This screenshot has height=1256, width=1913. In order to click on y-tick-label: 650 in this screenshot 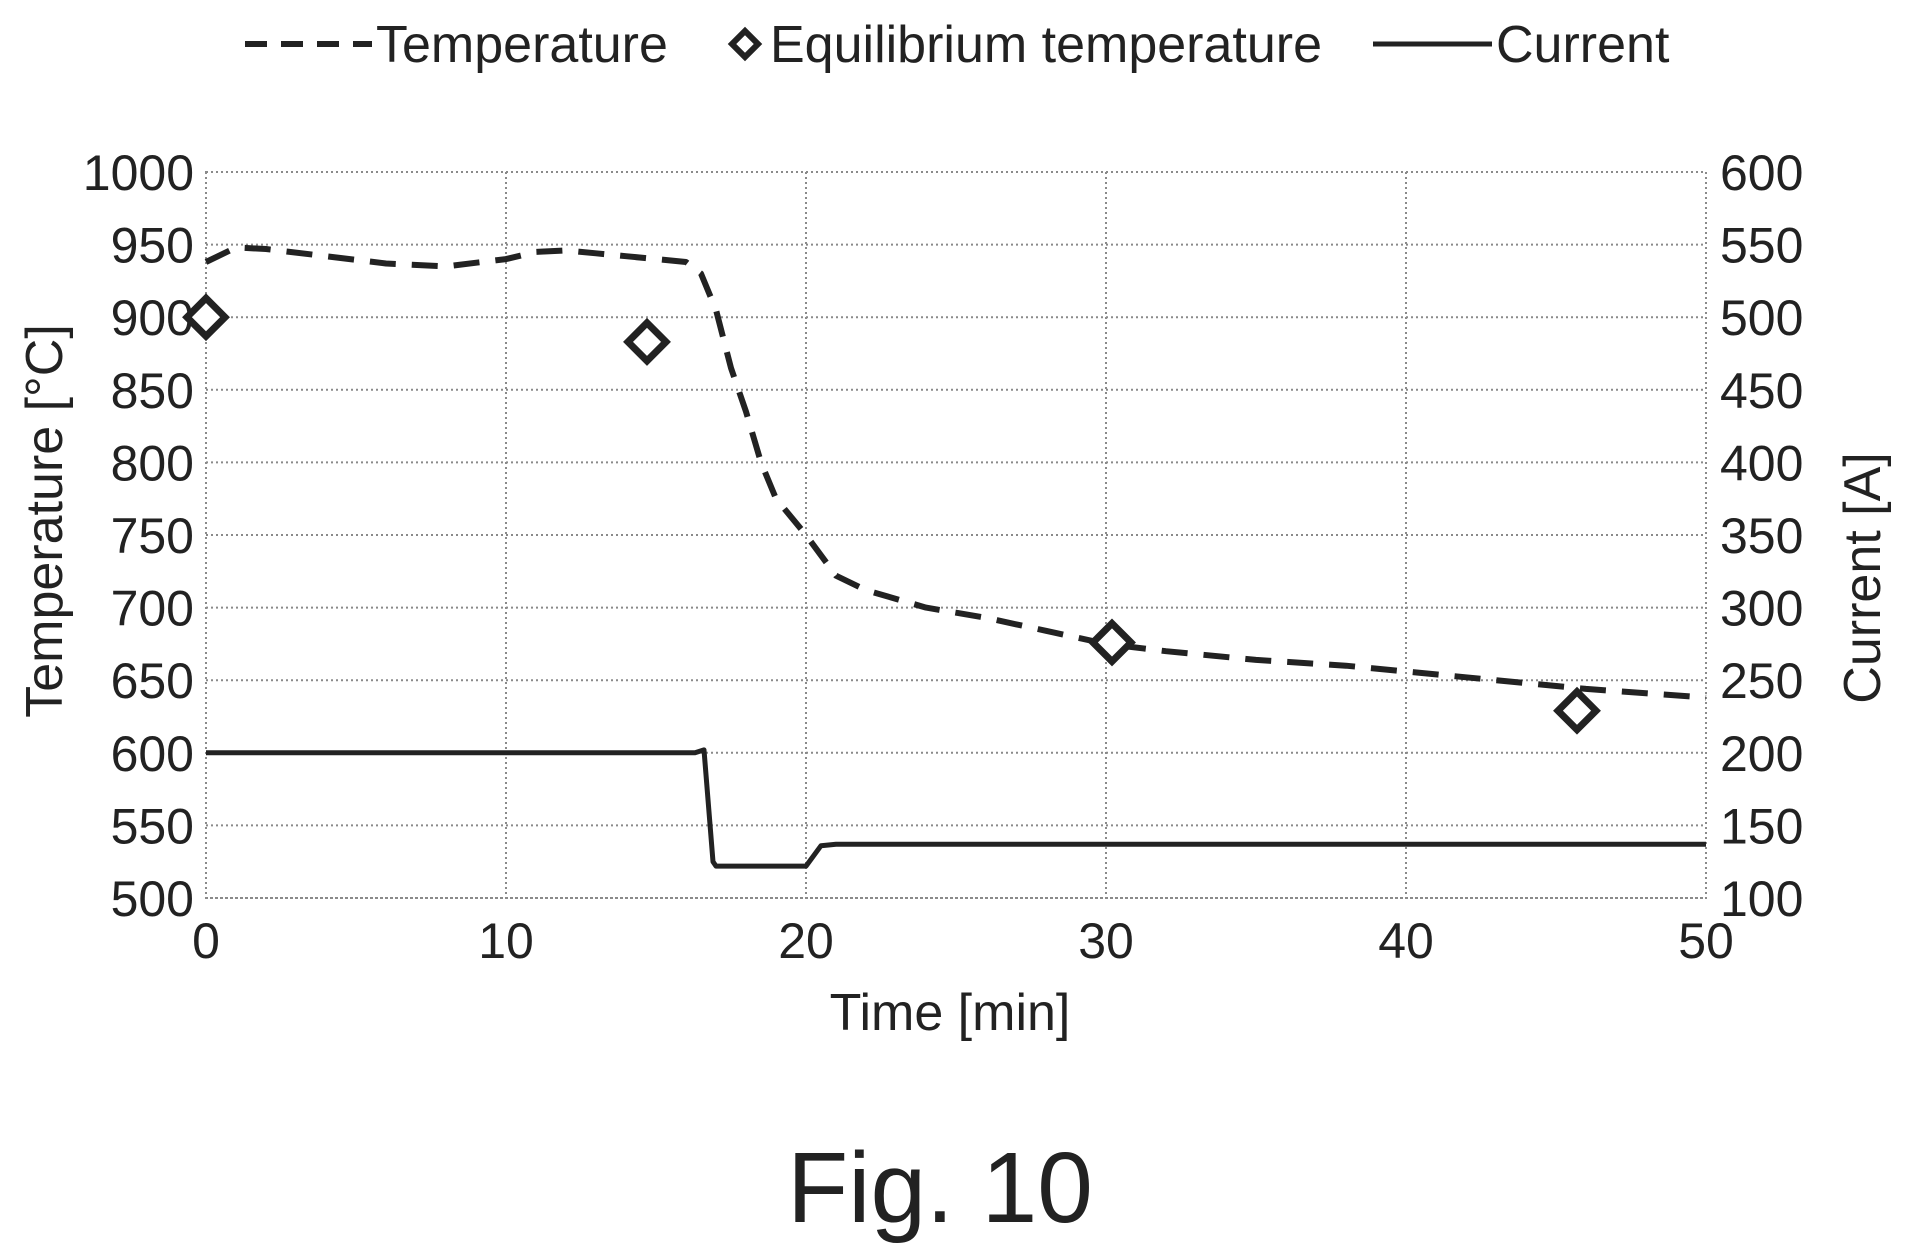, I will do `click(152, 681)`.